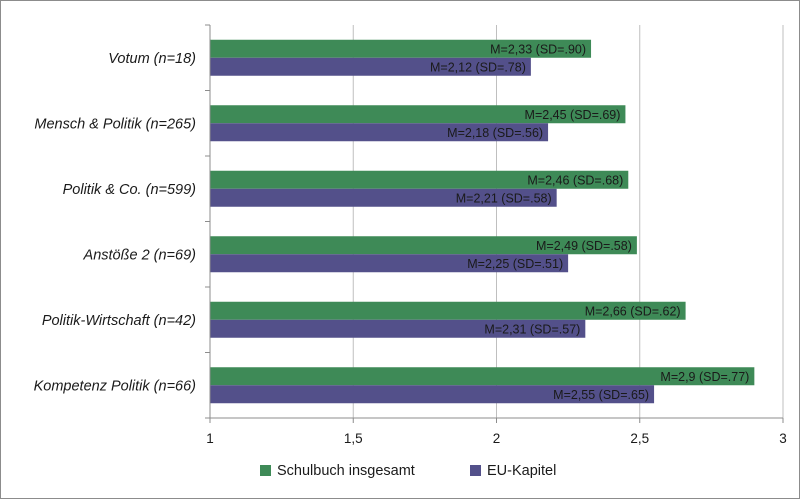  What do you see at coordinates (495, 133) in the screenshot?
I see `data-label: M=2,18 (SD=.56)` at bounding box center [495, 133].